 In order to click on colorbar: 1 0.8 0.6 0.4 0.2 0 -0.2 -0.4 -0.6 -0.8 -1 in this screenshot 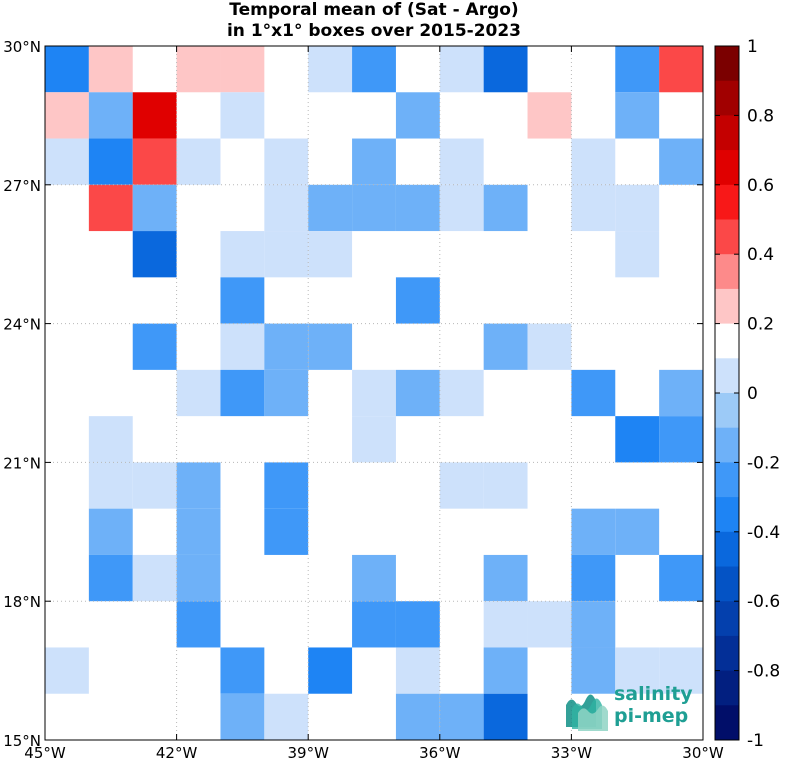, I will do `click(747, 394)`.